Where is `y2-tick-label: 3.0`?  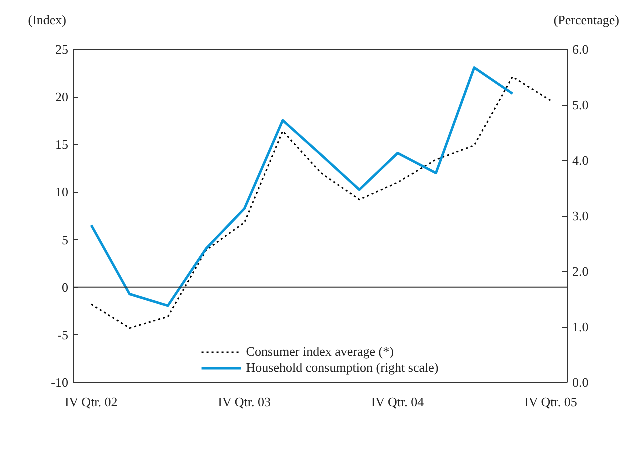 y2-tick-label: 3.0 is located at coordinates (580, 216).